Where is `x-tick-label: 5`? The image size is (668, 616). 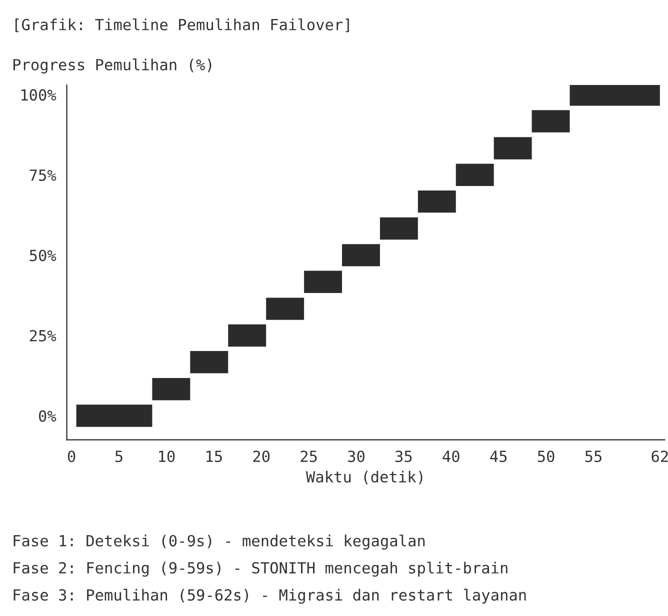
x-tick-label: 5 is located at coordinates (118, 456).